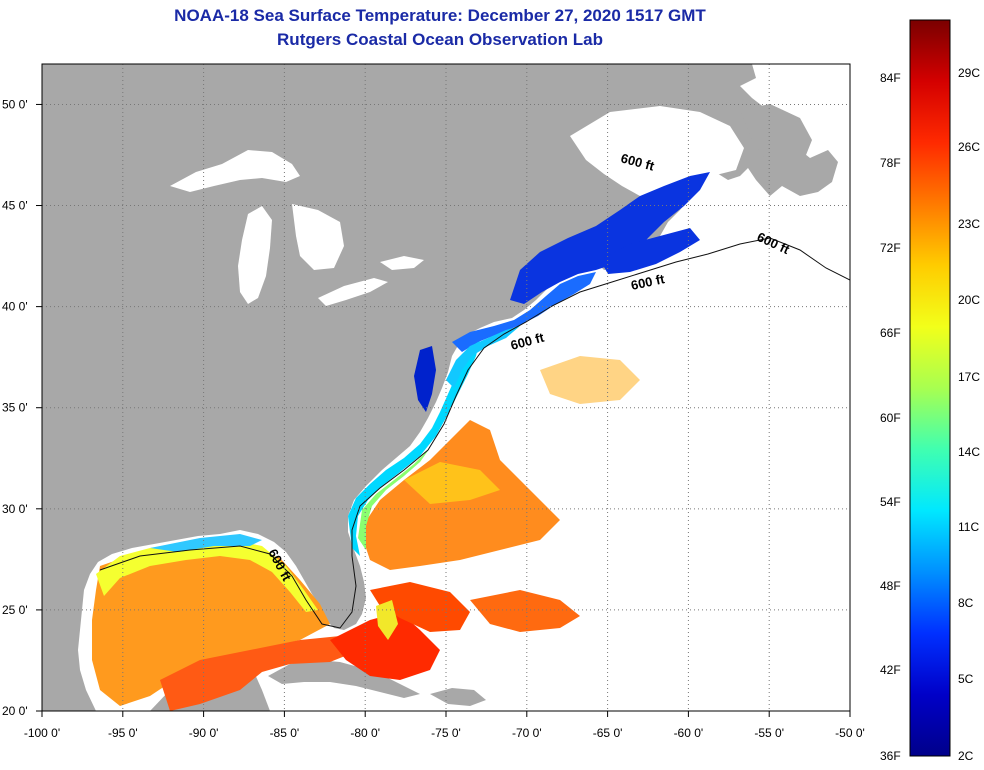 The width and height of the screenshot is (984, 770). I want to click on colorbar-f-label: 54F, so click(890, 502).